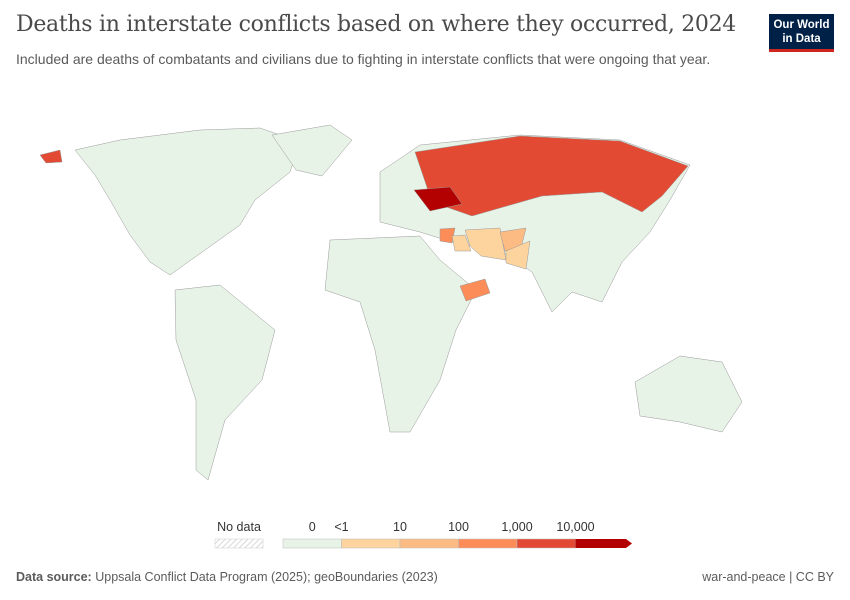 This screenshot has height=600, width=850. I want to click on country-iran, so click(485, 244).